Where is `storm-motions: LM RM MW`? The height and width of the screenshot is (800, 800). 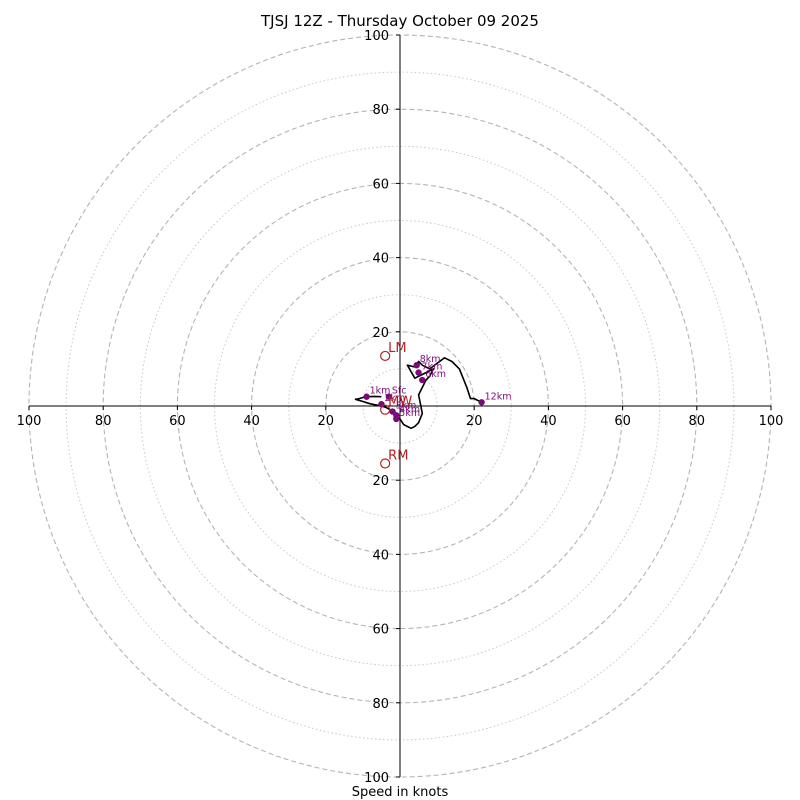
storm-motions: LM RM MW is located at coordinates (396, 405).